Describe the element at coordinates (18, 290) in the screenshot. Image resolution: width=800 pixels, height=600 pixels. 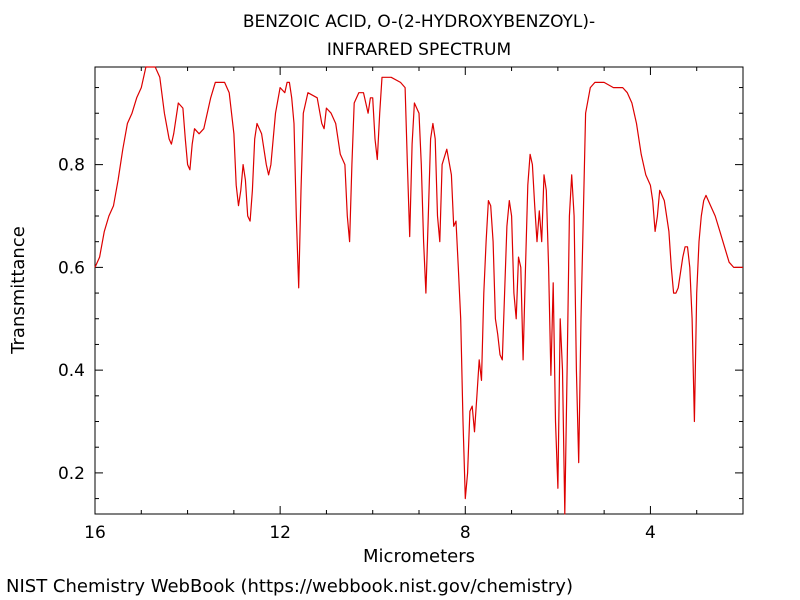
I see `y-axis-label: Transmittance` at that location.